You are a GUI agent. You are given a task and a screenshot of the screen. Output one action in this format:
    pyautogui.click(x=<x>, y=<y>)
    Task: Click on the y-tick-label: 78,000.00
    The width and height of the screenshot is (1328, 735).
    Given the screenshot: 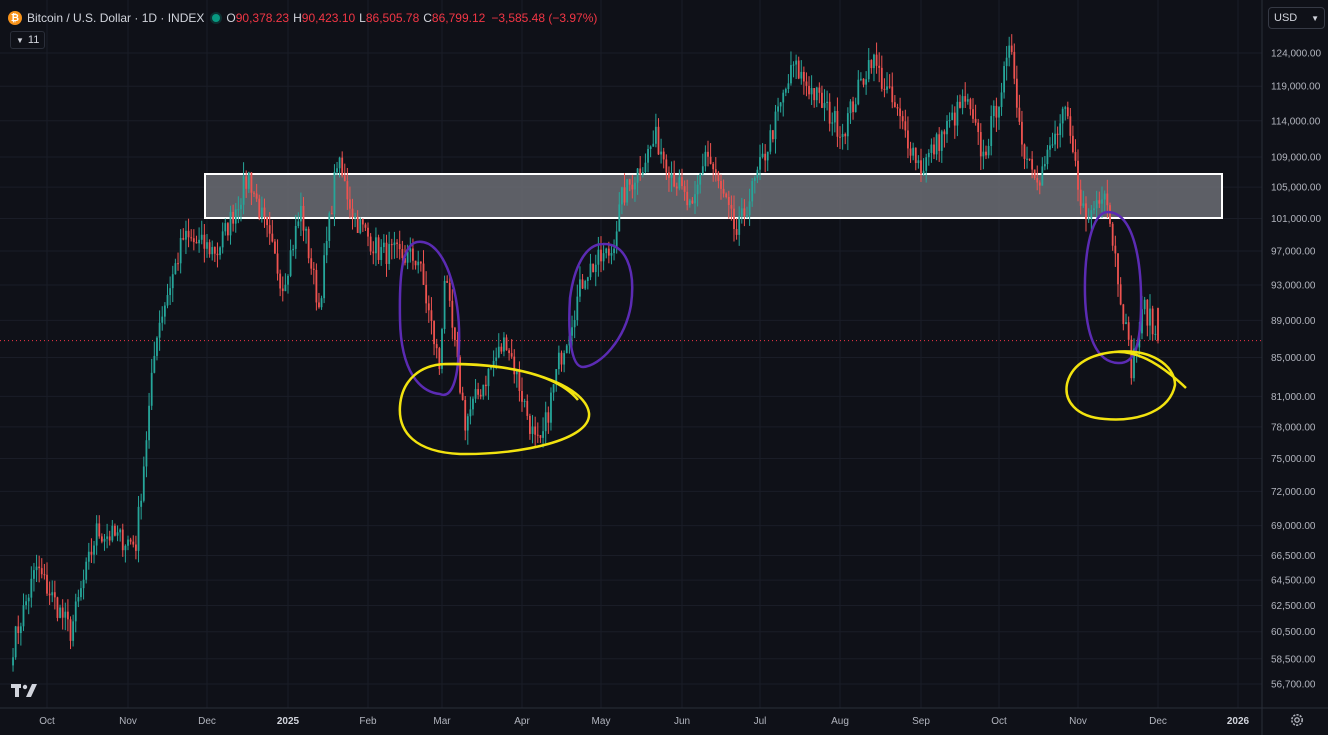 What is the action you would take?
    pyautogui.click(x=1293, y=427)
    